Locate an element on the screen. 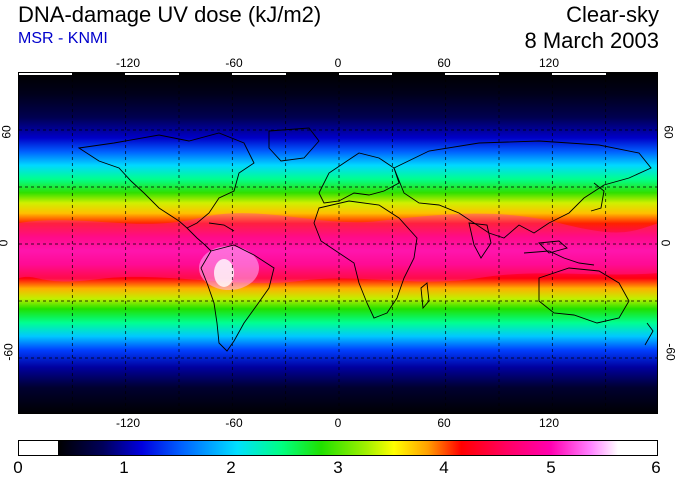 This screenshot has height=480, width=678. equatorial-maximum-band is located at coordinates (338, 248).